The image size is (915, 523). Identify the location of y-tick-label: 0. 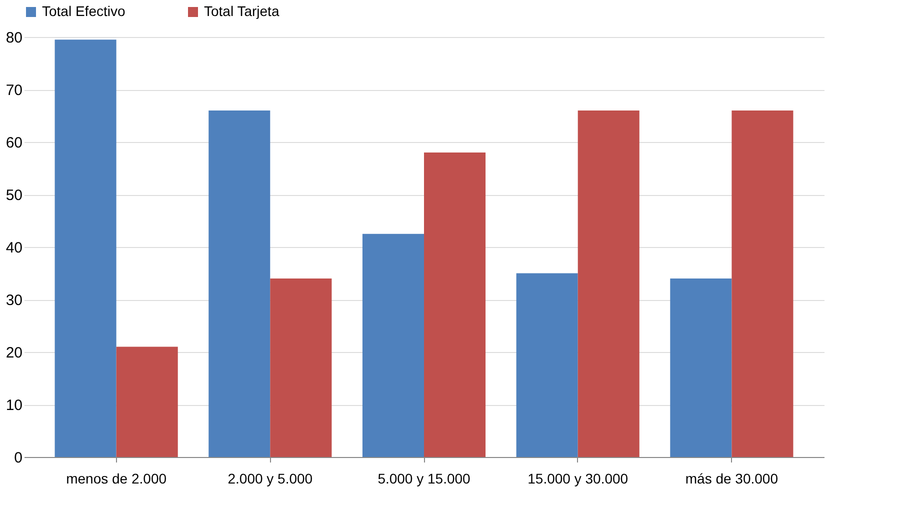
(18, 458).